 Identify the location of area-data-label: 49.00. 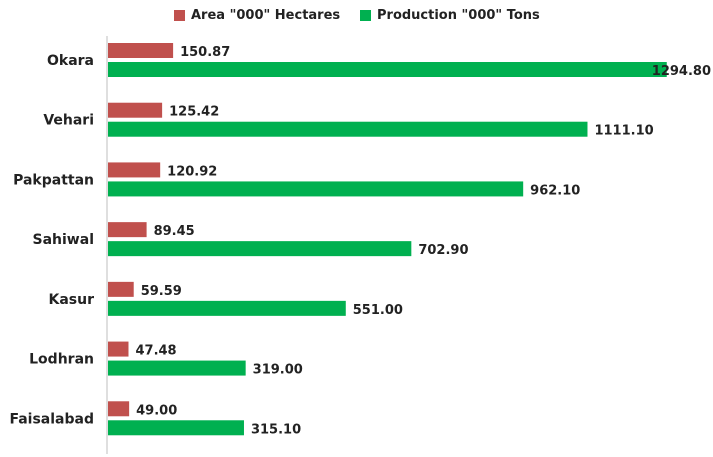
(156, 410).